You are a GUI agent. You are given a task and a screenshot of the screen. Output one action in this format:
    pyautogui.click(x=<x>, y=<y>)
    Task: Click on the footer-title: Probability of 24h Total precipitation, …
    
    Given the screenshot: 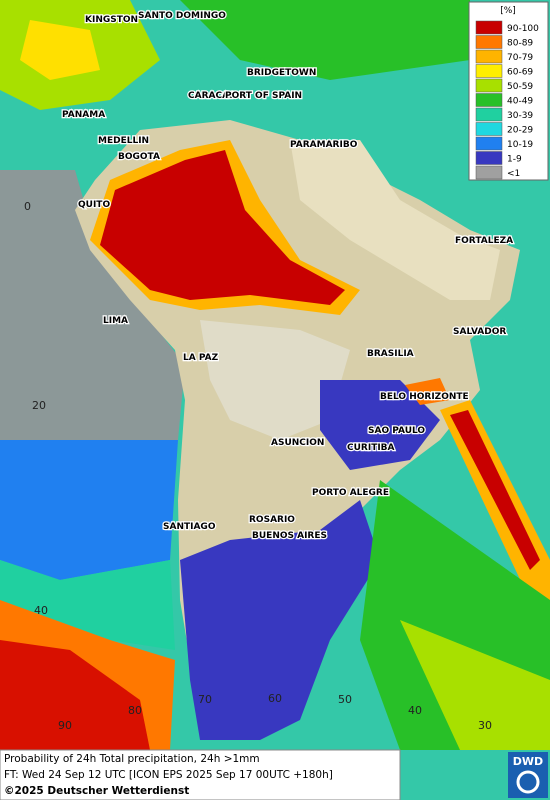 What is the action you would take?
    pyautogui.click(x=132, y=759)
    